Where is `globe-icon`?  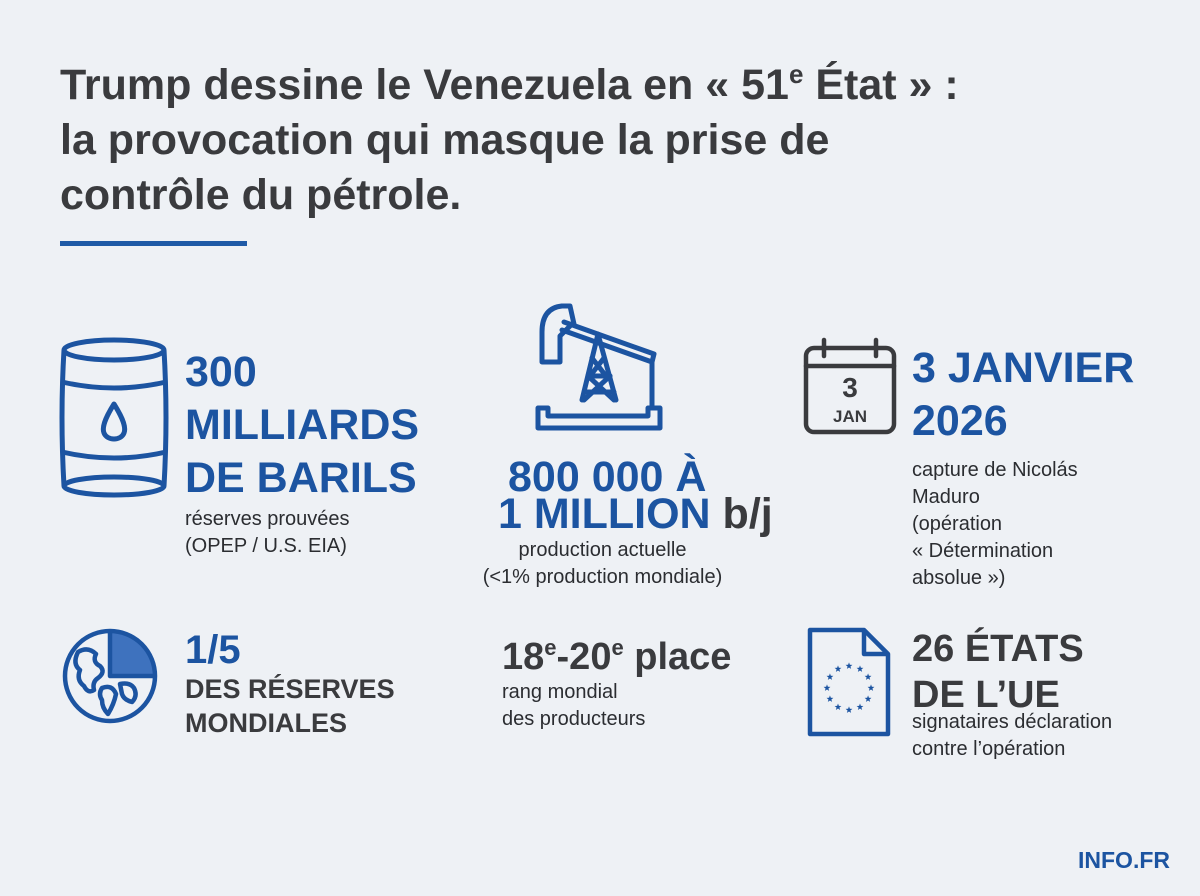 globe-icon is located at coordinates (110, 676).